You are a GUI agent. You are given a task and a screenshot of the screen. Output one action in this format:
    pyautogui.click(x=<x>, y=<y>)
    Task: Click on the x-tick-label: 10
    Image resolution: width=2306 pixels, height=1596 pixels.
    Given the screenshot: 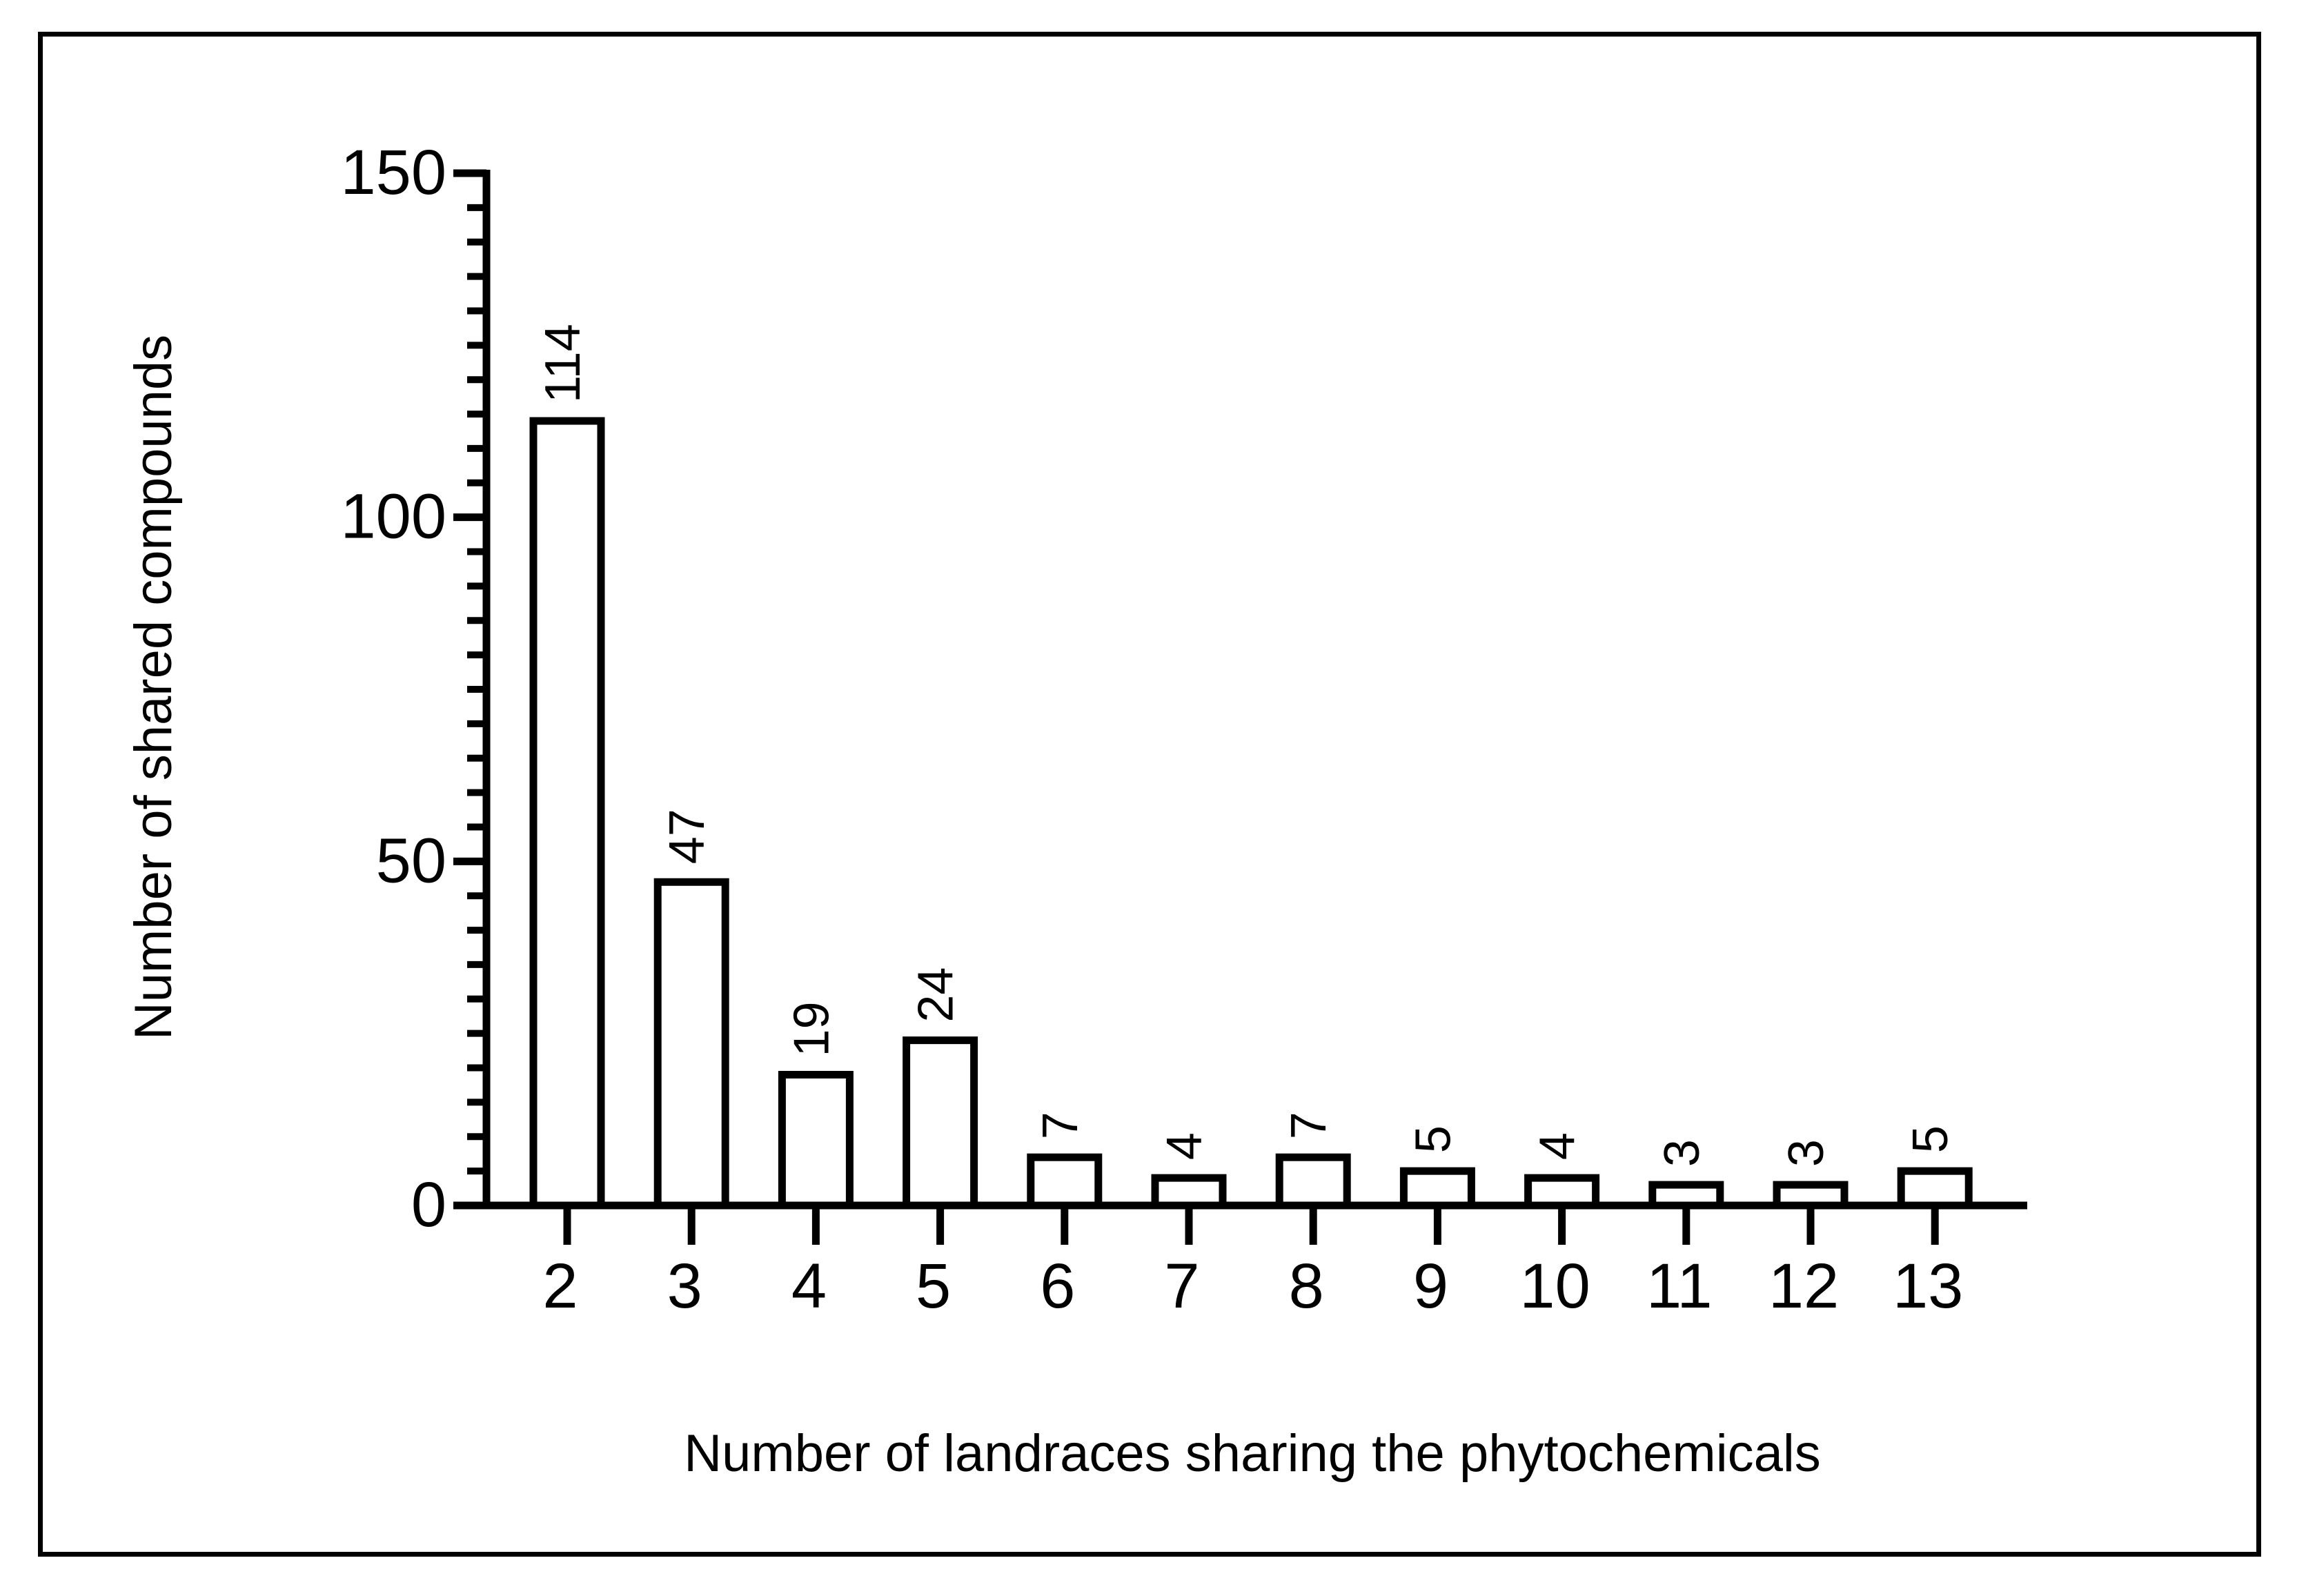 What is the action you would take?
    pyautogui.click(x=1555, y=1286)
    